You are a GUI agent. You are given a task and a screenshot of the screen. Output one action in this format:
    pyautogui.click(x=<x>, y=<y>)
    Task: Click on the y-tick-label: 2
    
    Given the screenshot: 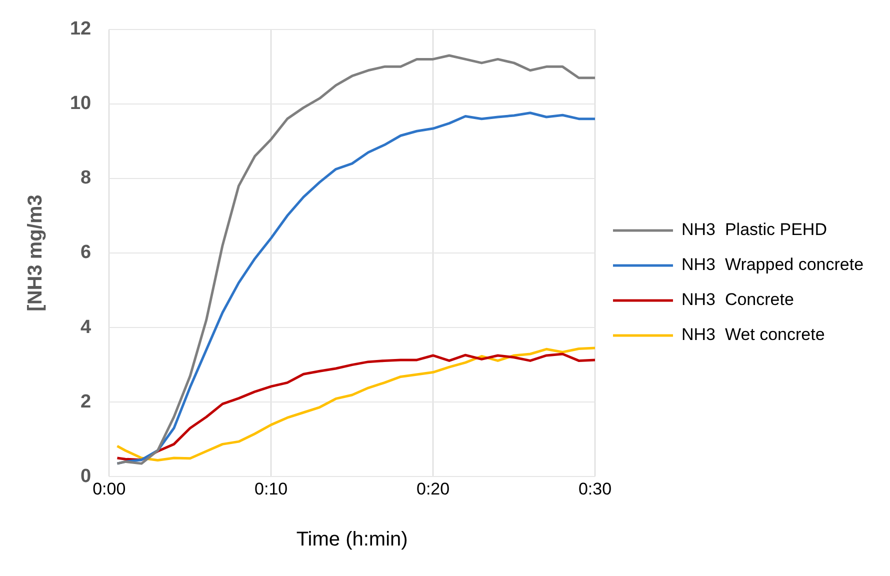 What is the action you would take?
    pyautogui.click(x=86, y=401)
    